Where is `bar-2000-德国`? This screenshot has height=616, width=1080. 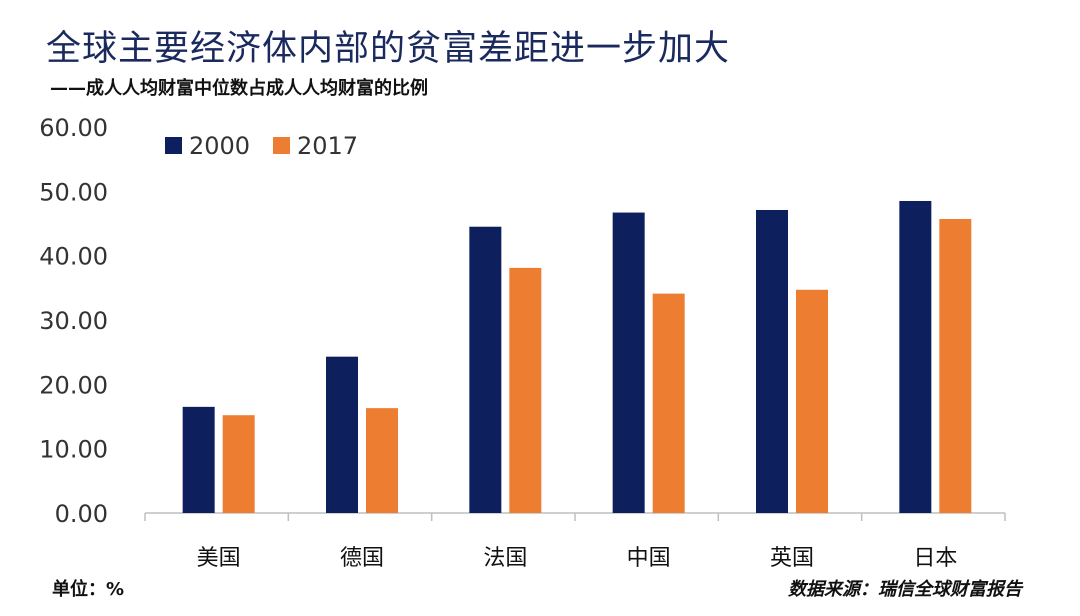 bar-2000-德国 is located at coordinates (342, 434).